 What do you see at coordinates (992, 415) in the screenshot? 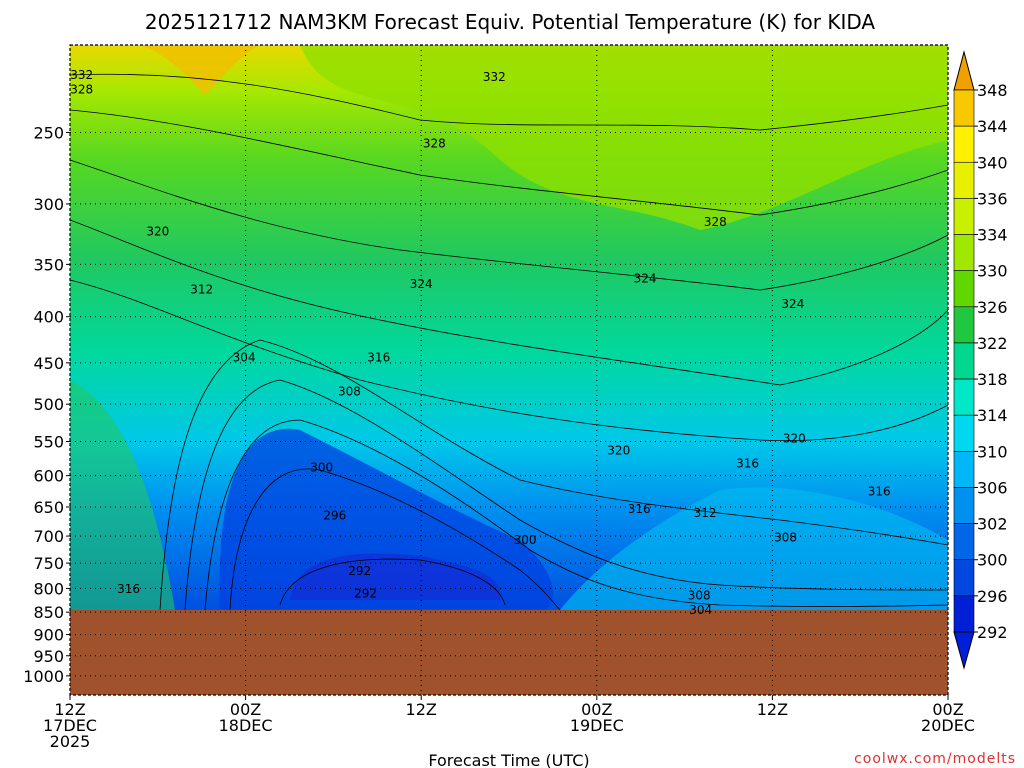
I see `colorbar-tick-label: 314` at bounding box center [992, 415].